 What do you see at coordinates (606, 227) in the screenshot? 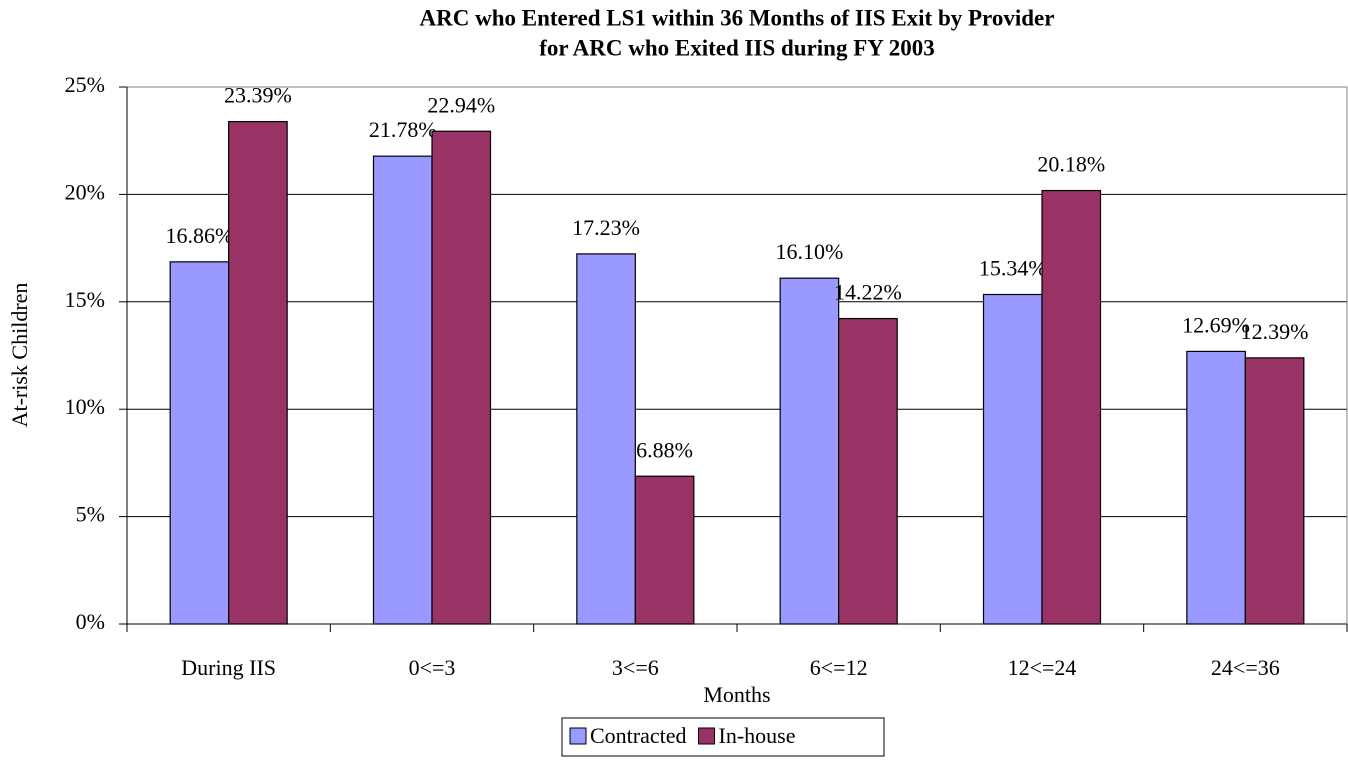
I see `value-label: 17.23%` at bounding box center [606, 227].